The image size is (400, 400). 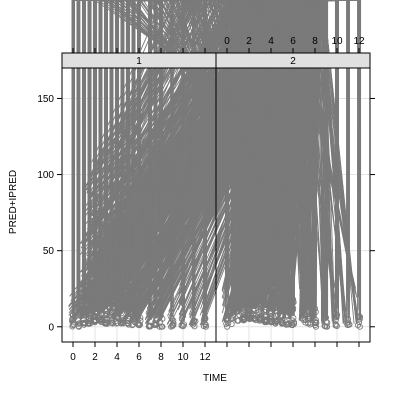 What do you see at coordinates (45, 175) in the screenshot?
I see `y-tick-label: 100` at bounding box center [45, 175].